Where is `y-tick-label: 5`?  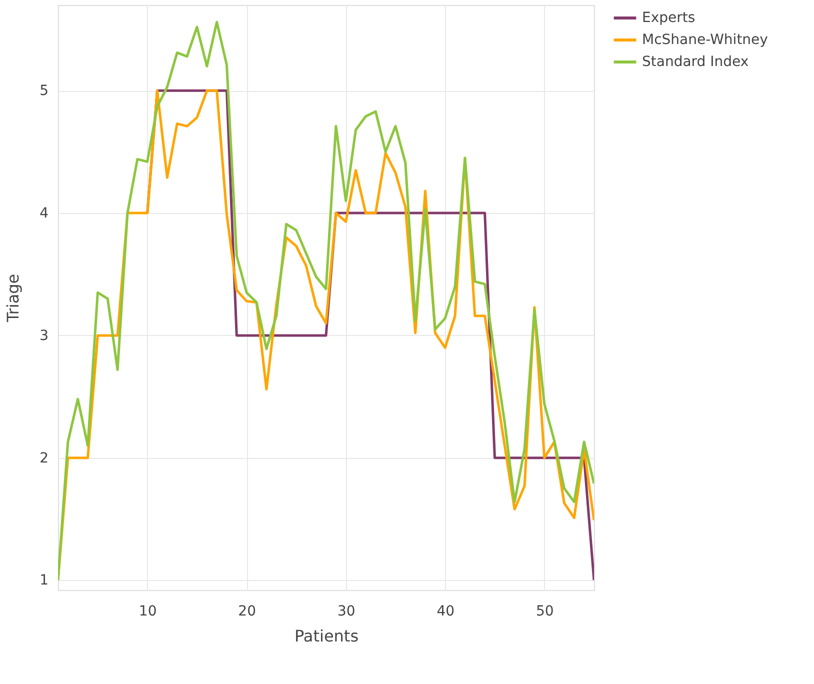 y-tick-label: 5 is located at coordinates (44, 91).